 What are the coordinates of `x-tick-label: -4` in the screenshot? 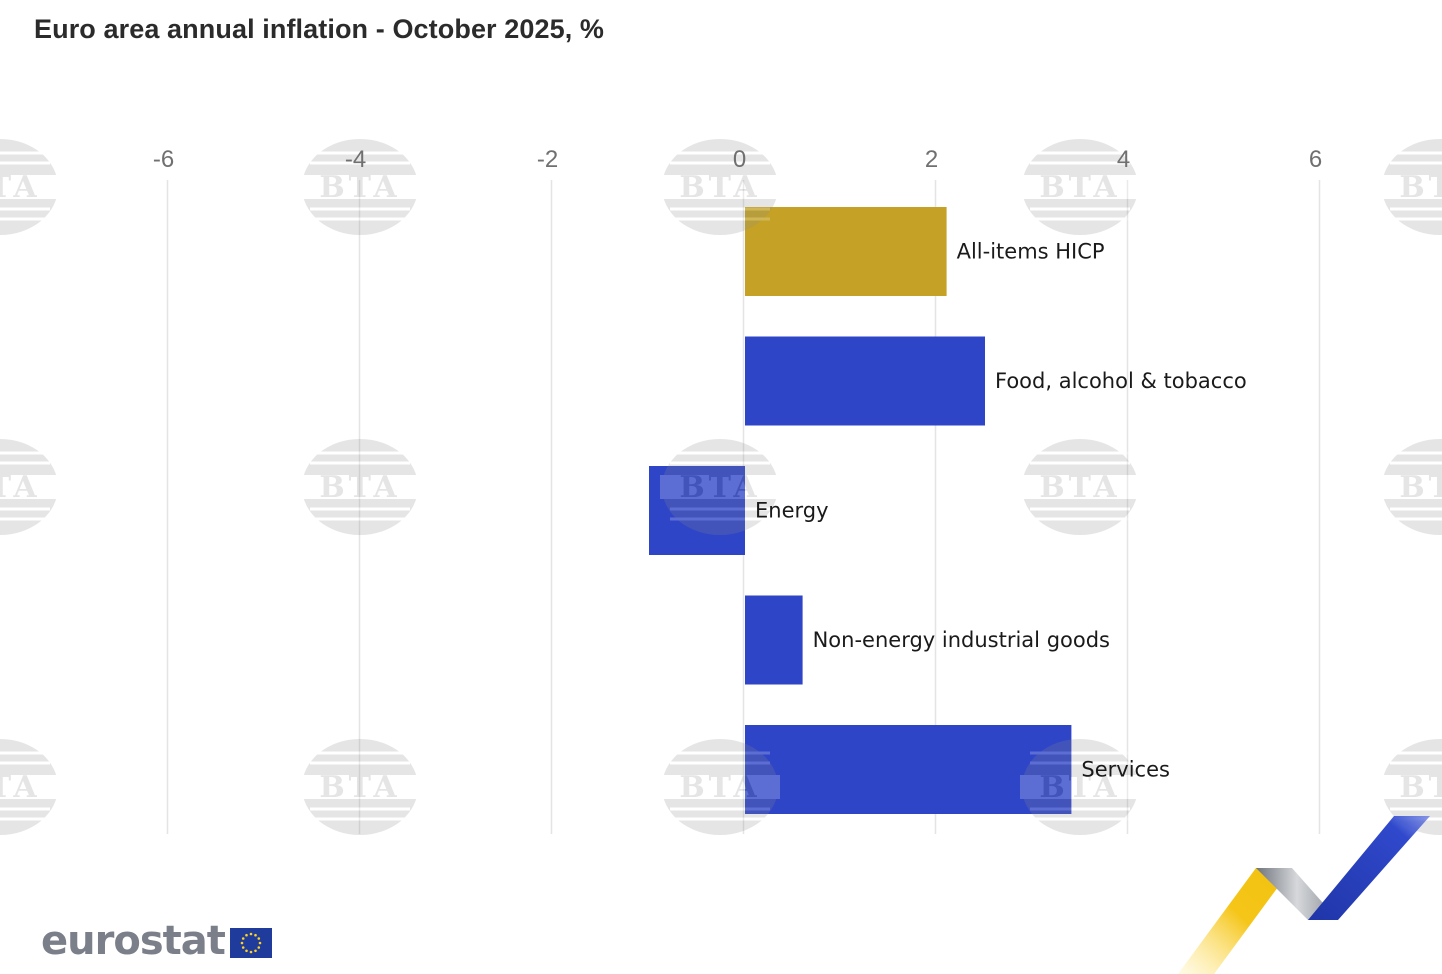 It's located at (355, 159).